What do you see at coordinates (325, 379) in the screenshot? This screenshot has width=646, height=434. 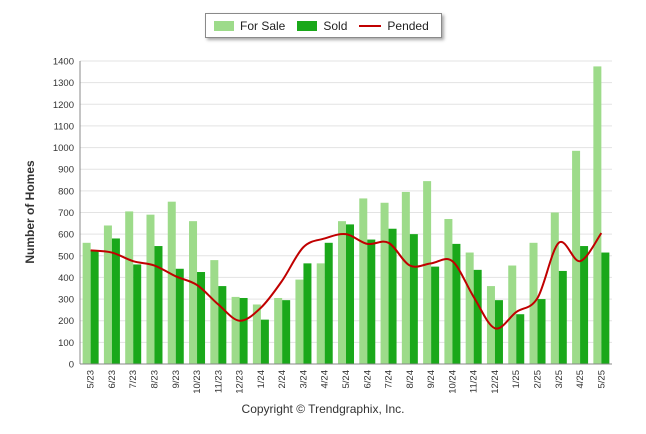 I see `x-tick-label: 4/24` at bounding box center [325, 379].